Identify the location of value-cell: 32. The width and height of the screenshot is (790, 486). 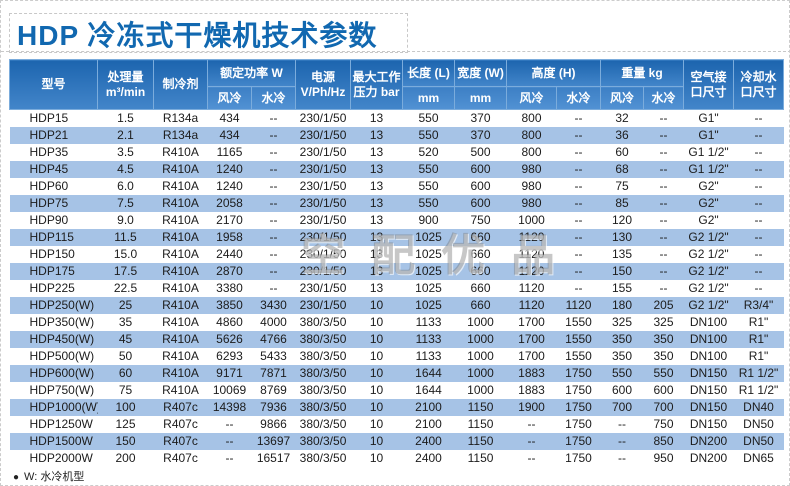
(622, 118).